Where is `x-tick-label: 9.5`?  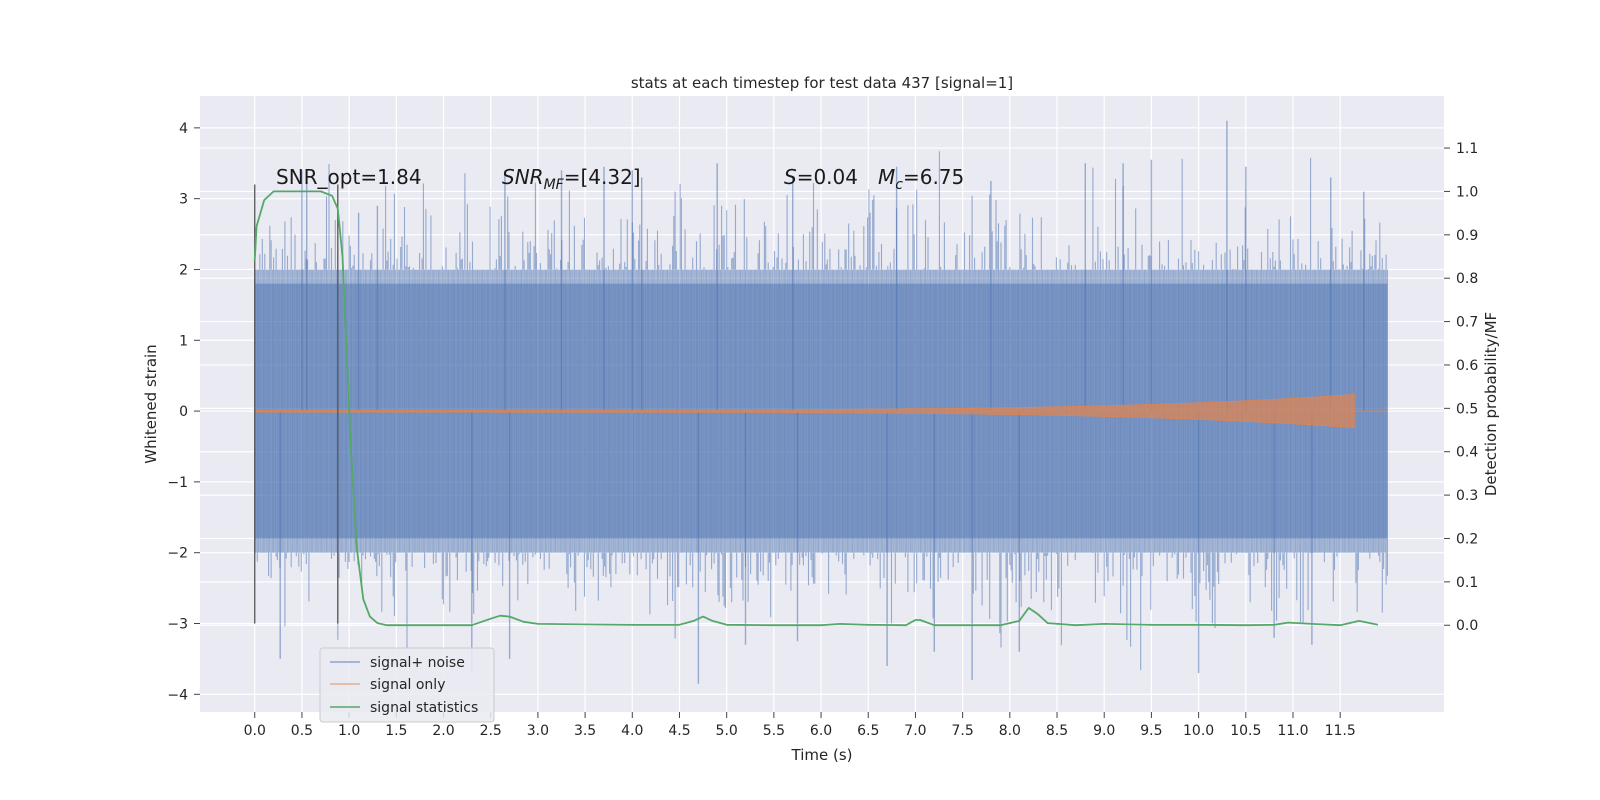 x-tick-label: 9.5 is located at coordinates (1151, 731).